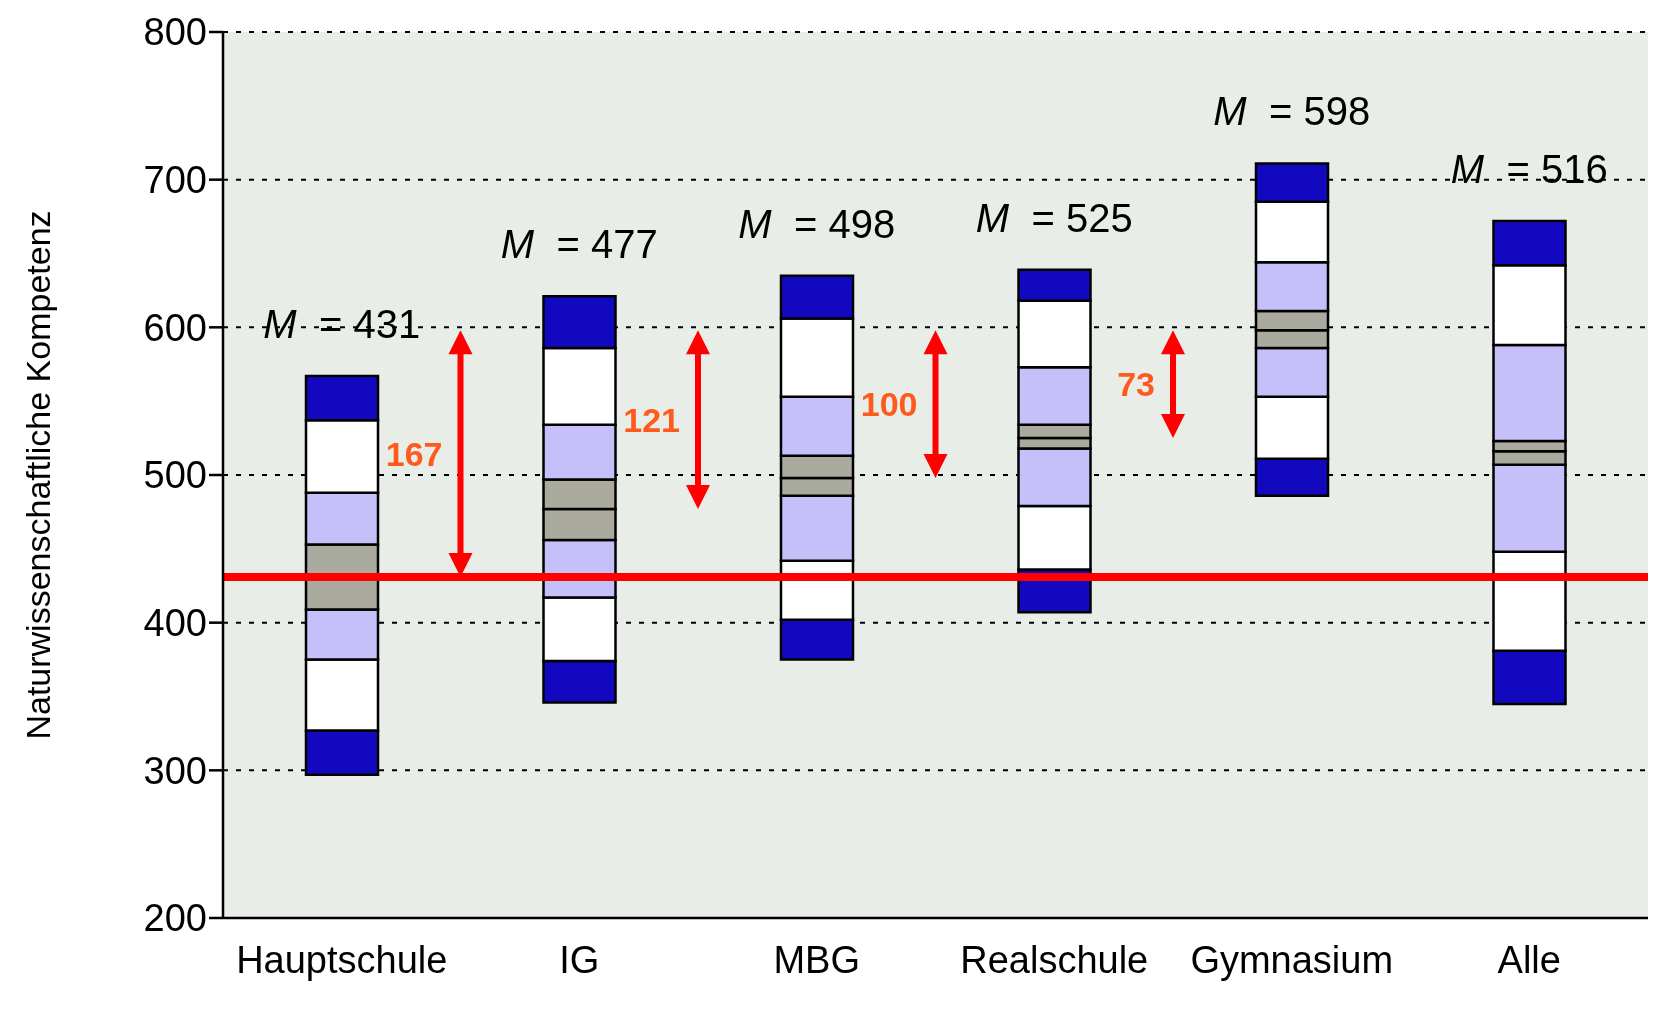  Describe the element at coordinates (817, 223) in the screenshot. I see `annotation: M = 498` at that location.